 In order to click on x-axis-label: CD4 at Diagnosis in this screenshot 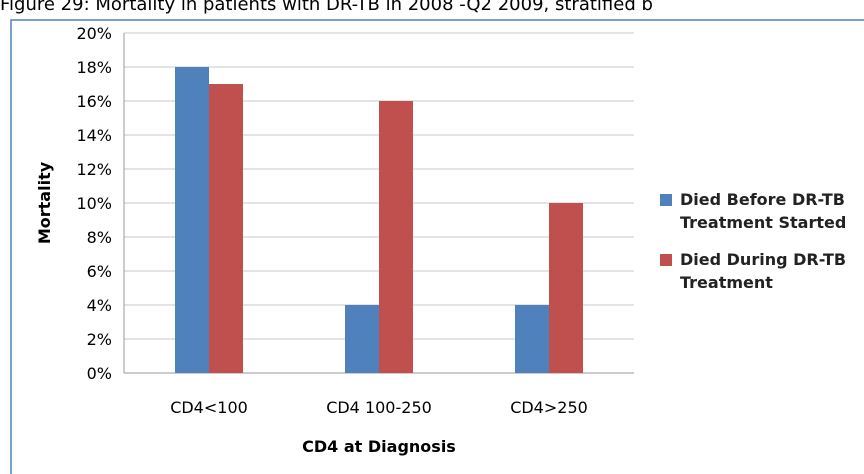, I will do `click(379, 446)`.